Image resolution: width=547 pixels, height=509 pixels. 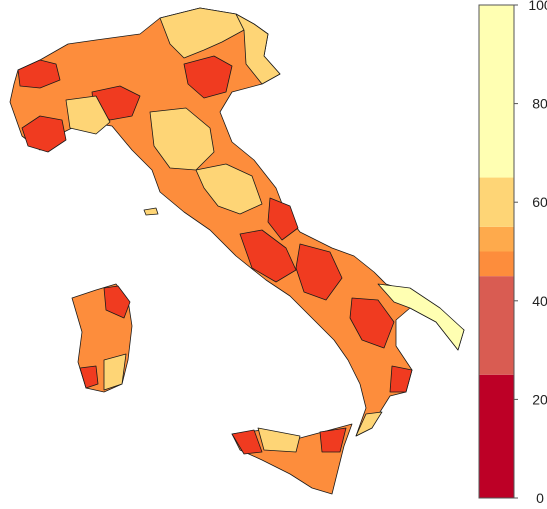 What do you see at coordinates (369, 424) in the screenshot?
I see `region-calabria-tip-pale` at bounding box center [369, 424].